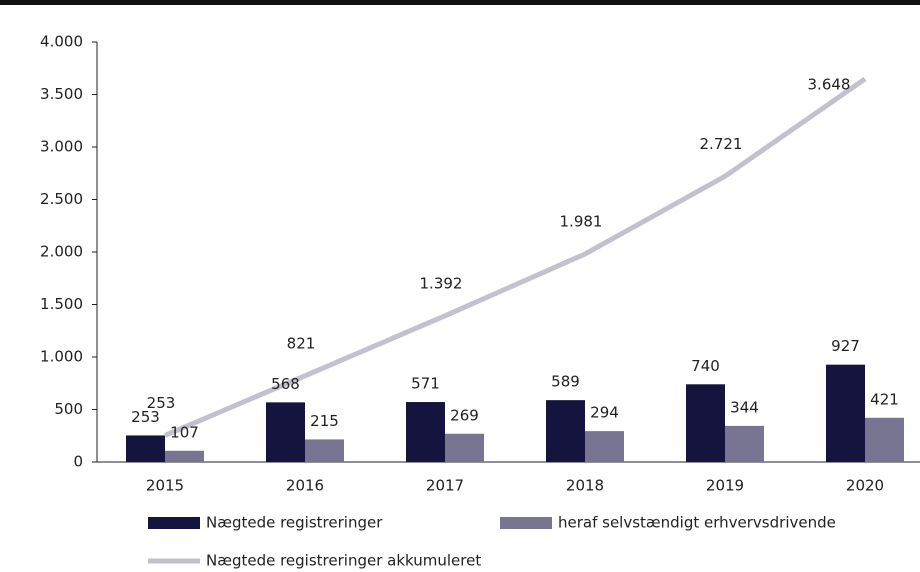  I want to click on y-tick-label: 3.000, so click(61, 147).